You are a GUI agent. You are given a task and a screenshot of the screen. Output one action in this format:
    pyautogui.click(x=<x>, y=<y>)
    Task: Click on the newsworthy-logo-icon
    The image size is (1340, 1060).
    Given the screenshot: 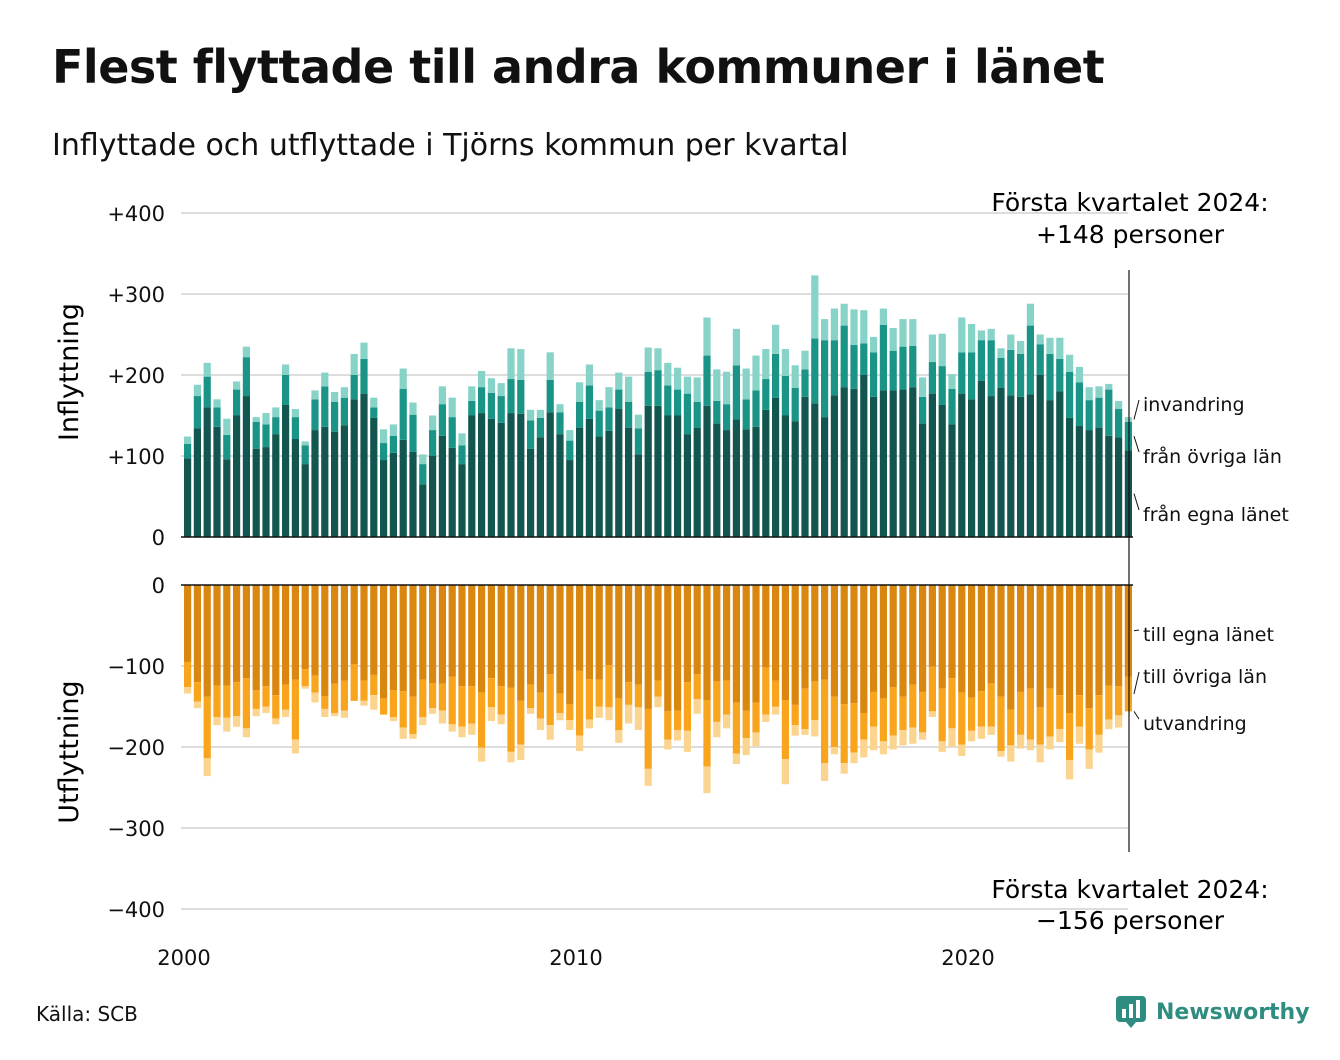 What is the action you would take?
    pyautogui.click(x=1131, y=1012)
    